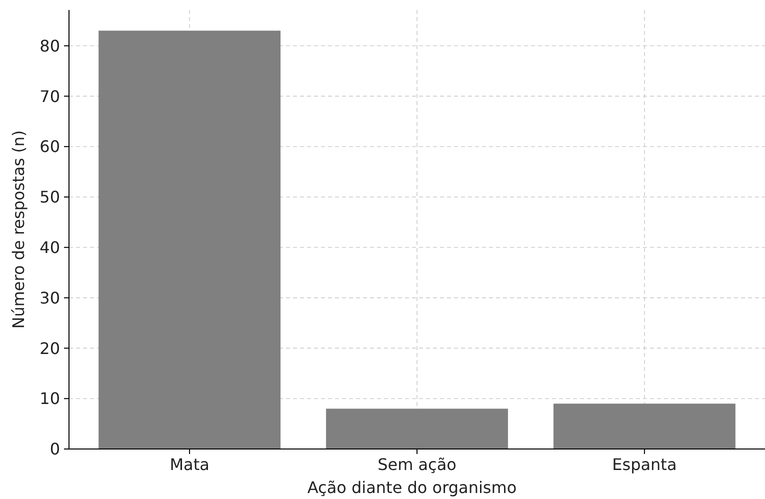 Image resolution: width=765 pixels, height=499 pixels. What do you see at coordinates (50, 46) in the screenshot?
I see `y-tick-label: 80` at bounding box center [50, 46].